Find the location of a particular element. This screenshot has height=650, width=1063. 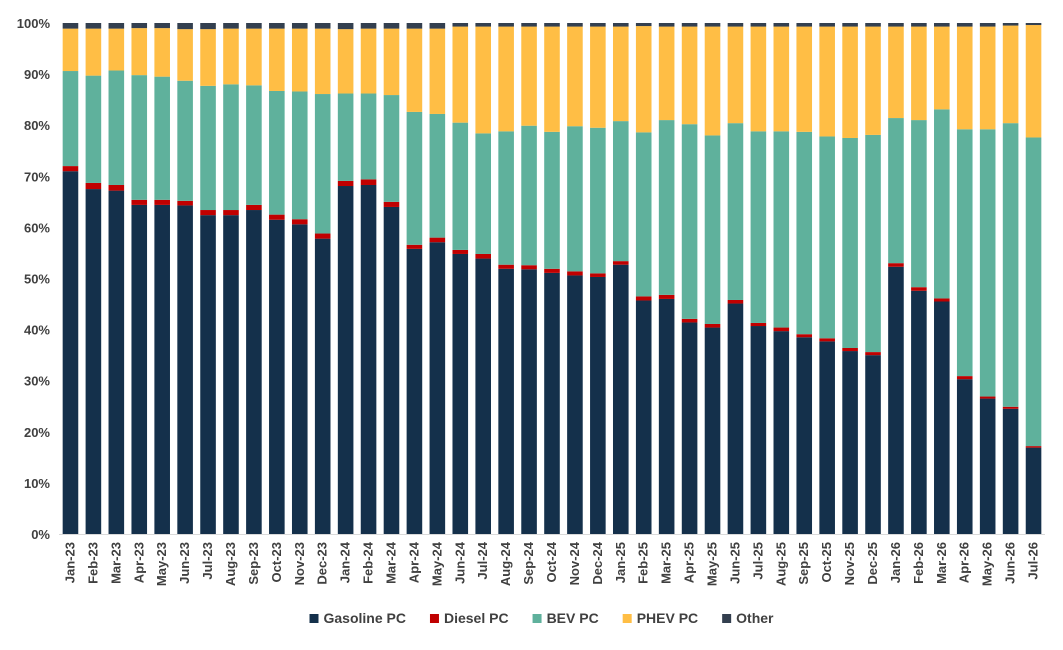

x-tick-label: Jun-25 is located at coordinates (734, 563).